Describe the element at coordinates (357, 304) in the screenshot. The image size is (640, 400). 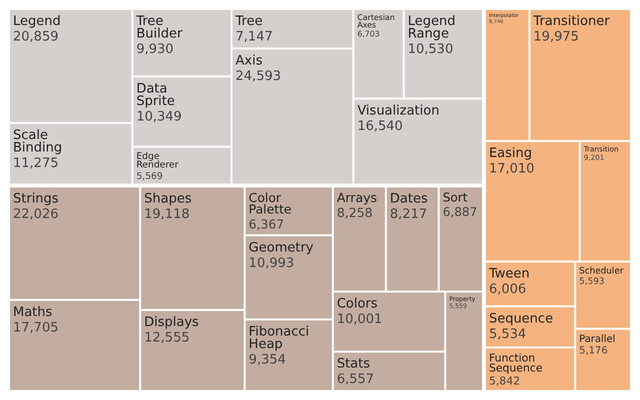
I see `category-label: Colors` at that location.